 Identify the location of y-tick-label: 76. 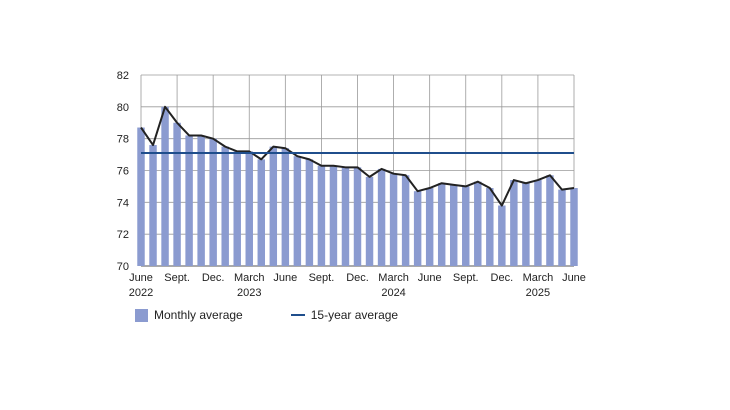
(123, 172).